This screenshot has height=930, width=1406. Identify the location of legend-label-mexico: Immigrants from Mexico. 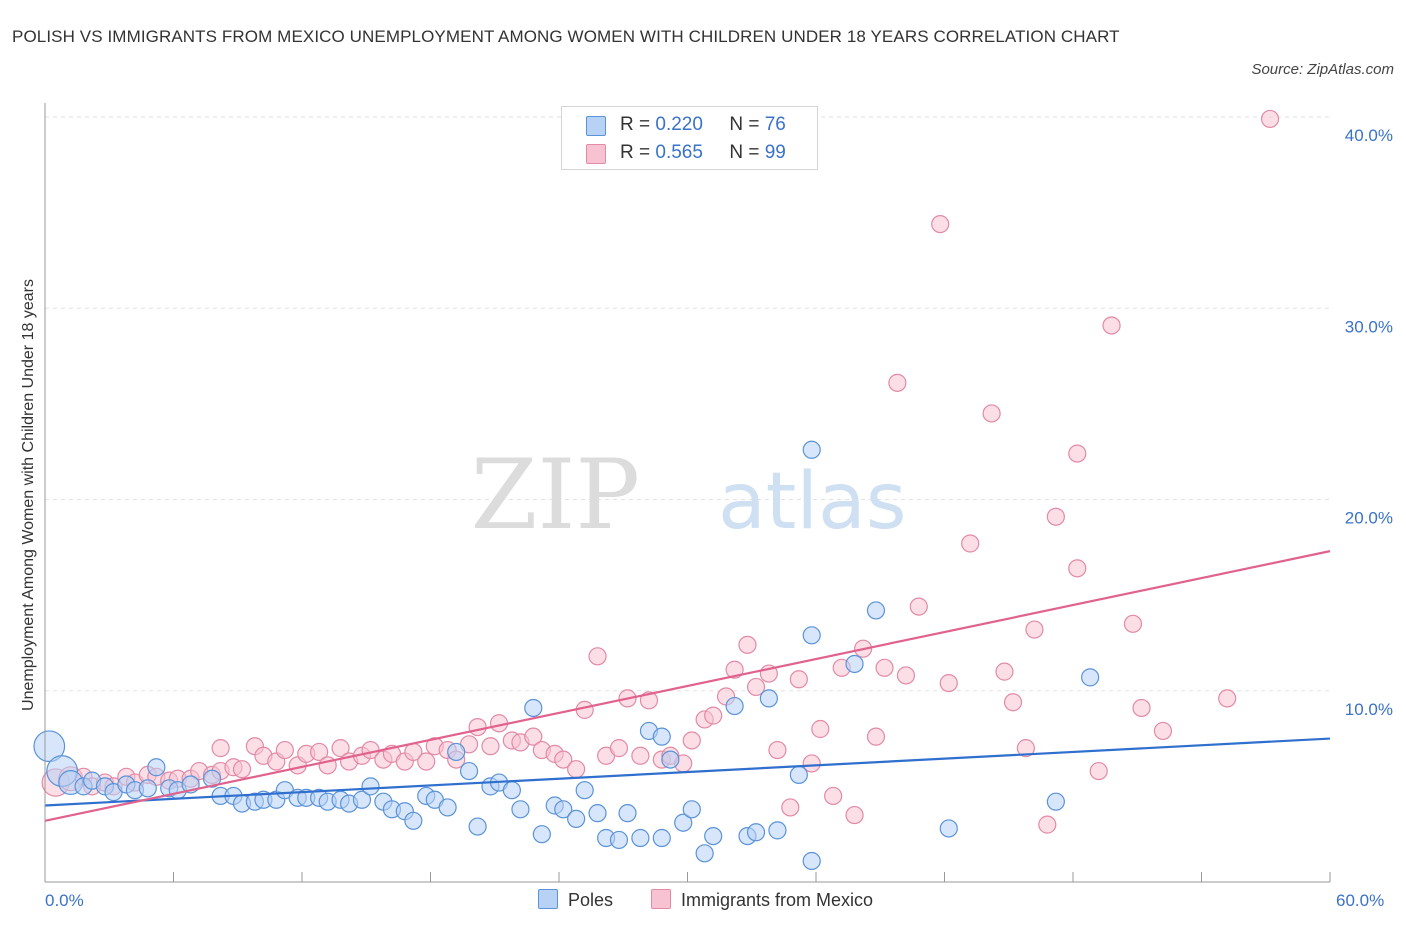
(777, 900).